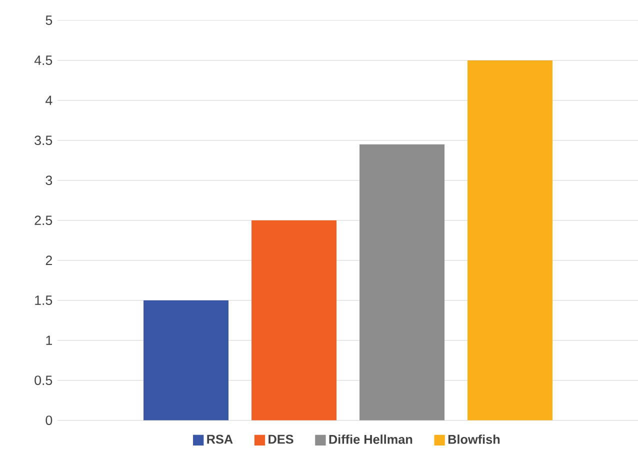 This screenshot has width=638, height=463. What do you see at coordinates (49, 20) in the screenshot?
I see `y-tick-label: 5` at bounding box center [49, 20].